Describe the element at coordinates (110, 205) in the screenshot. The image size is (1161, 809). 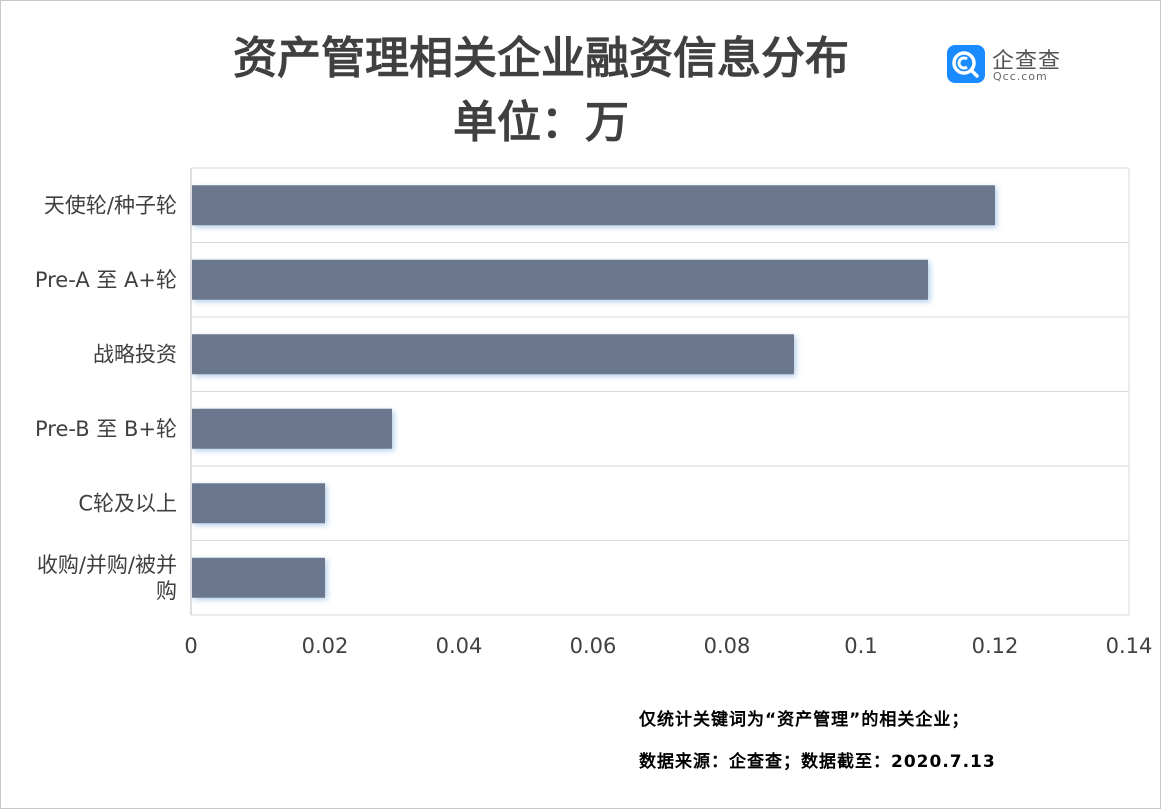
I see `category-label: 天使轮/种子轮` at that location.